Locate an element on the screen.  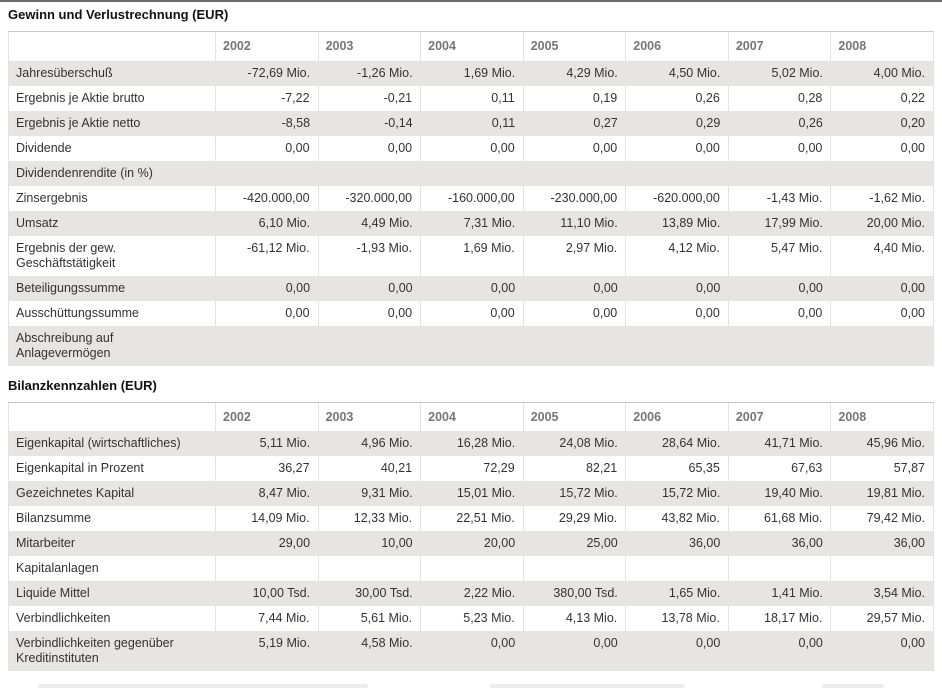
cell-value: 19,40 Mio. is located at coordinates (779, 493).